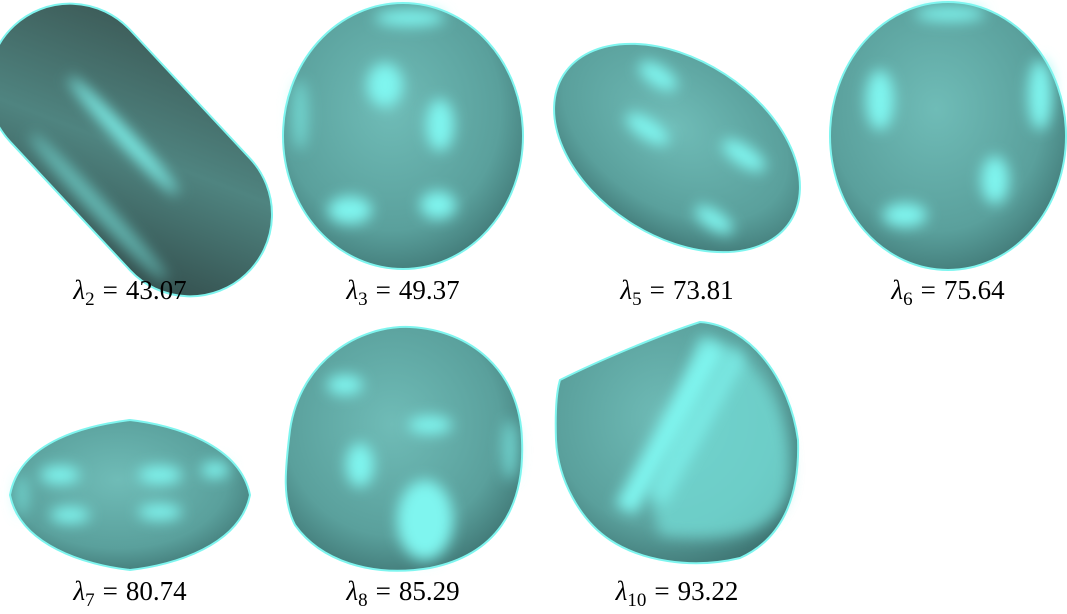 This screenshot has height=614, width=1067. I want to click on panel-label: λ3 = 49.37, so click(402, 292).